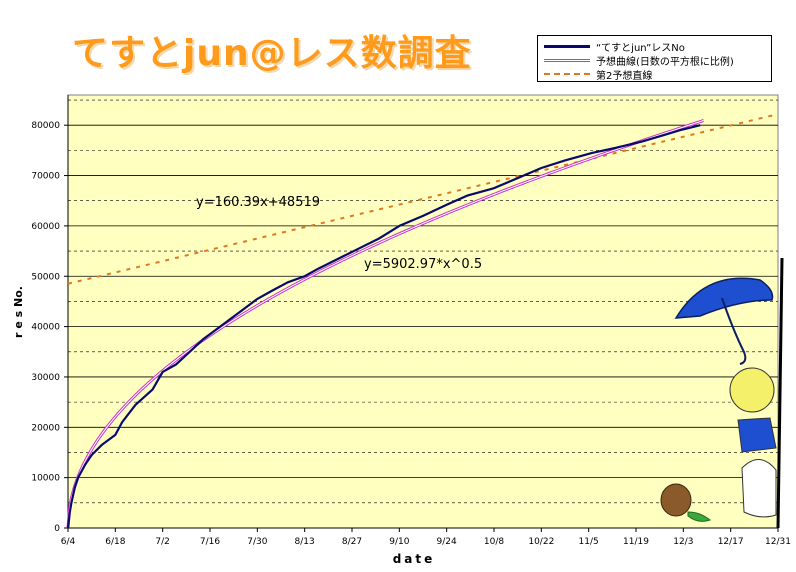 This screenshot has width=796, height=572. I want to click on umbrella-handle, so click(734, 331).